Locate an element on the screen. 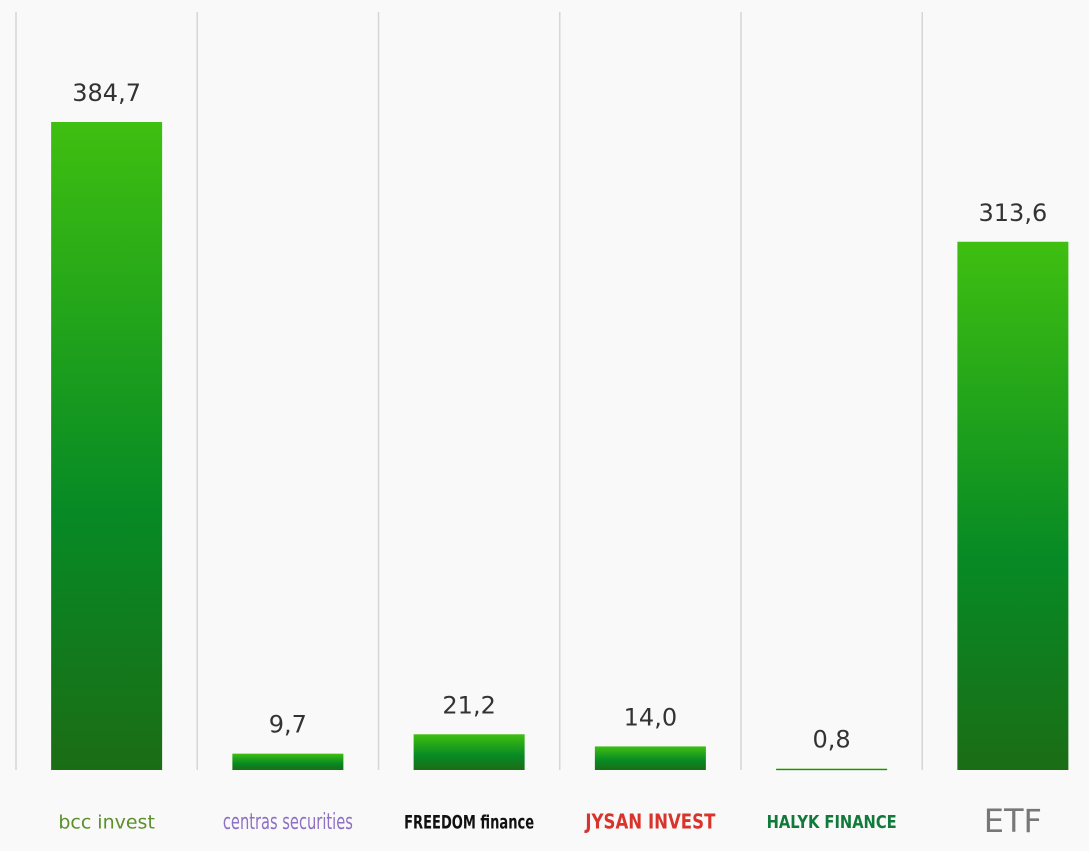  value-label: 14,0 is located at coordinates (650, 717).